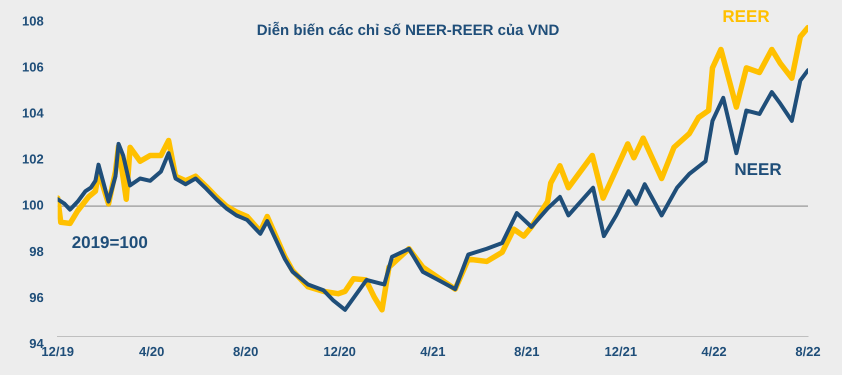 The image size is (842, 375). I want to click on y-tick-label: 98, so click(36, 251).